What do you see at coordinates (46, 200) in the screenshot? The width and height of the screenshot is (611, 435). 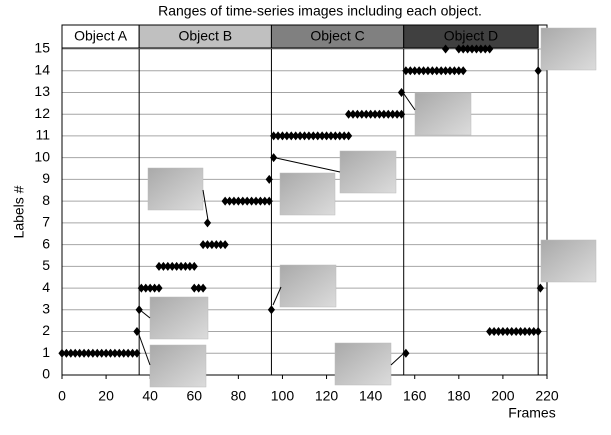 I see `y-tick-label: 8` at bounding box center [46, 200].